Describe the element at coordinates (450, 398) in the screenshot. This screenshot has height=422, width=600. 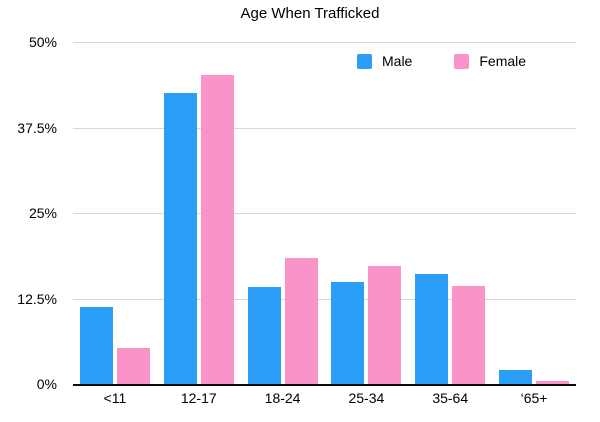
I see `x-tick-label-35-64: 35-64` at that location.